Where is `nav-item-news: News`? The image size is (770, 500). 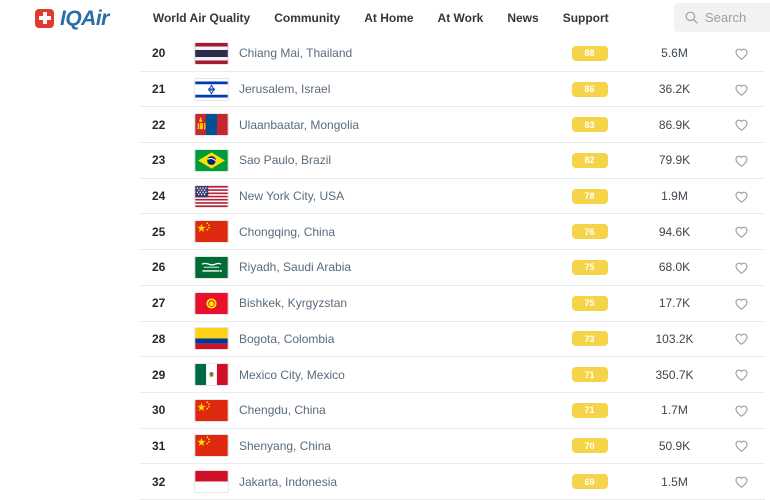
nav-item-news: News is located at coordinates (523, 18).